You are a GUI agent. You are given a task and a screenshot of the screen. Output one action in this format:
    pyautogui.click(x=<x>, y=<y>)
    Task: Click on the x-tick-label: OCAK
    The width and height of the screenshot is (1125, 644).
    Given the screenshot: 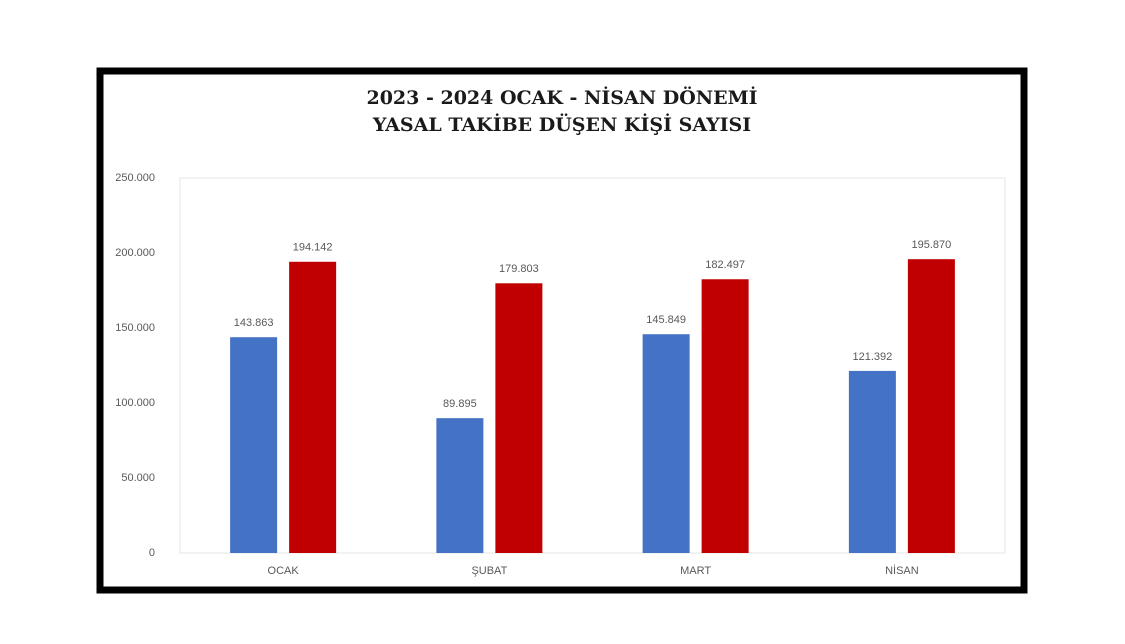 What is the action you would take?
    pyautogui.click(x=284, y=571)
    